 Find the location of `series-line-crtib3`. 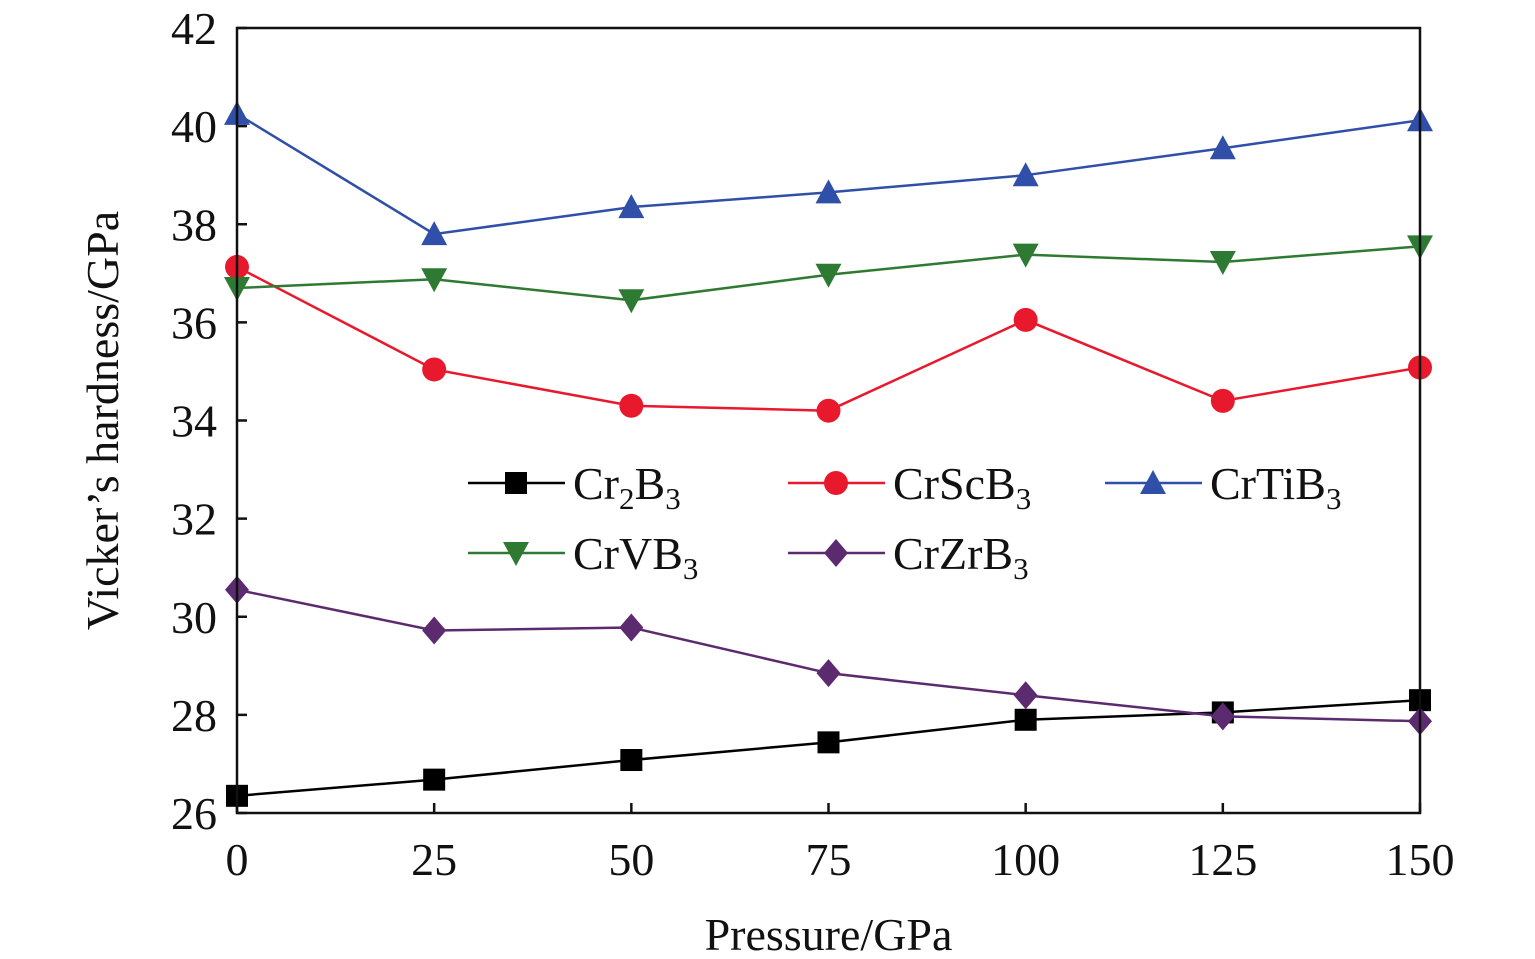

series-line-crtib3 is located at coordinates (828, 174).